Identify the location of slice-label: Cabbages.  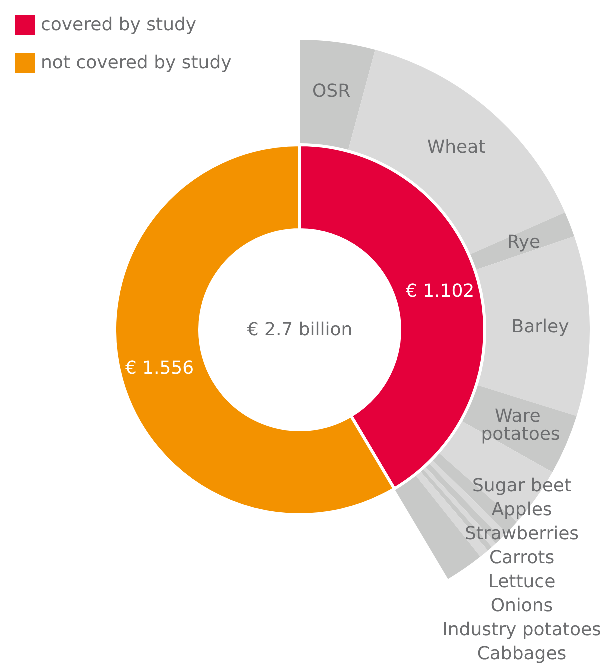
(522, 653).